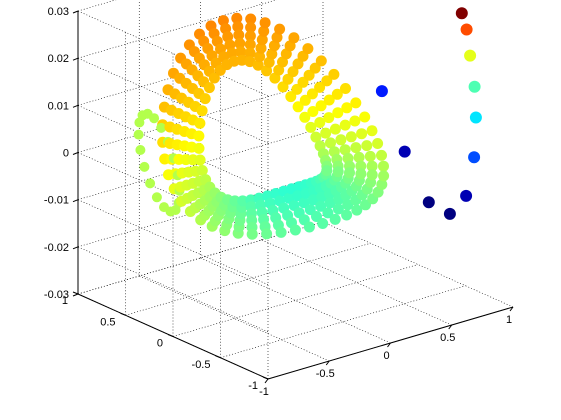 The height and width of the screenshot is (420, 561). Describe the element at coordinates (107, 322) in the screenshot. I see `y-tick-label: 0.5` at that location.